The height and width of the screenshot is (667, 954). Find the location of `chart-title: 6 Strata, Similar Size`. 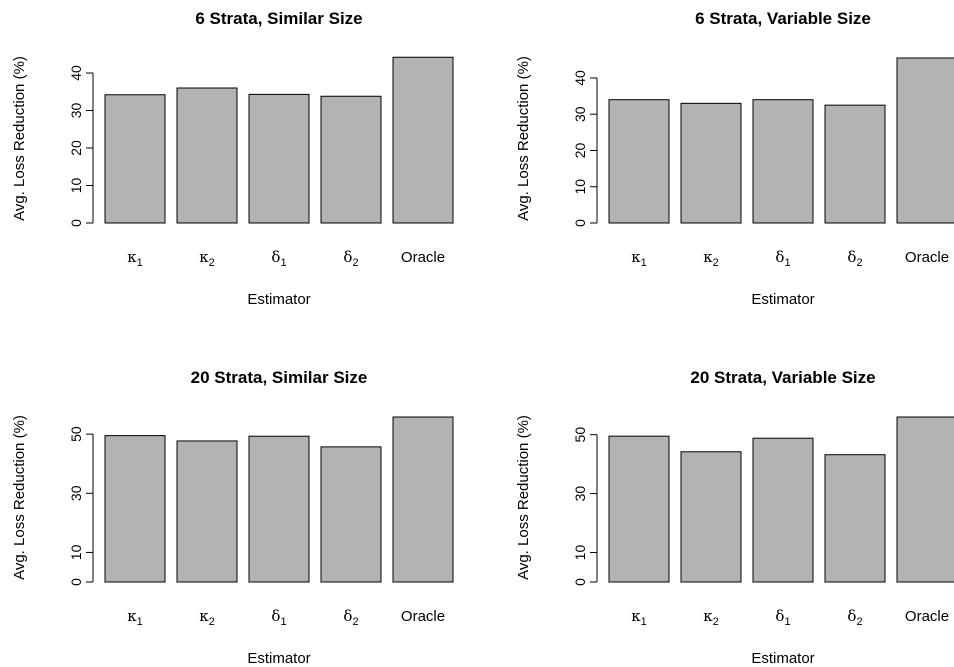

chart-title: 6 Strata, Similar Size is located at coordinates (278, 18).